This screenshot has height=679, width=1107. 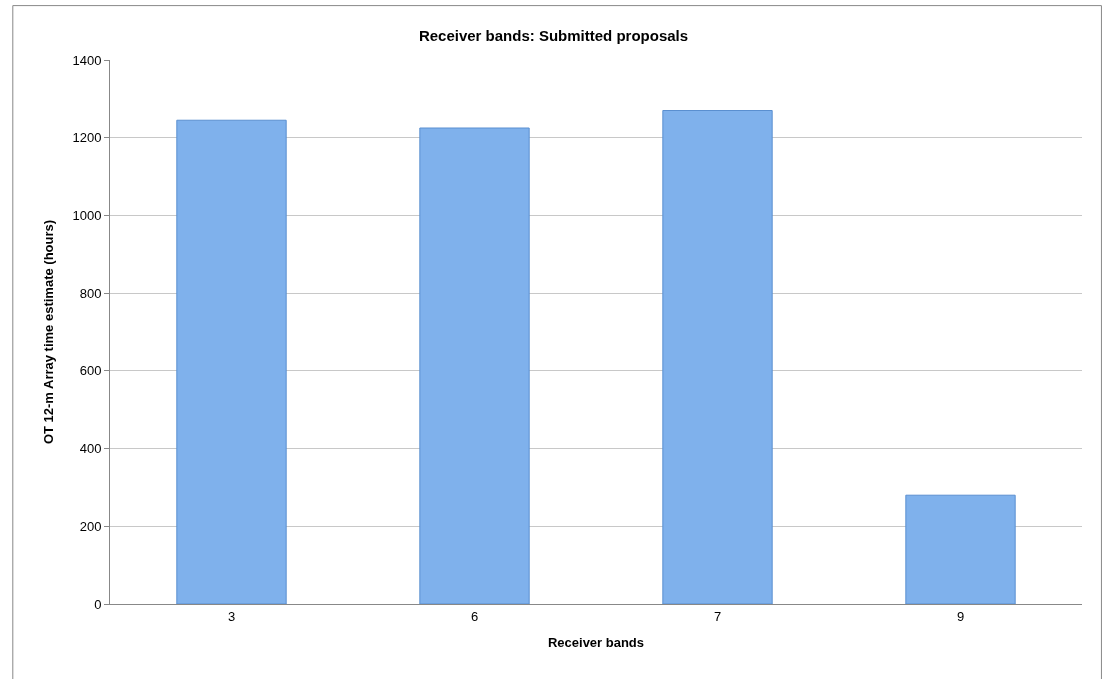 I want to click on chart-title: Receiver bands: Submitted proposals, so click(x=553, y=36).